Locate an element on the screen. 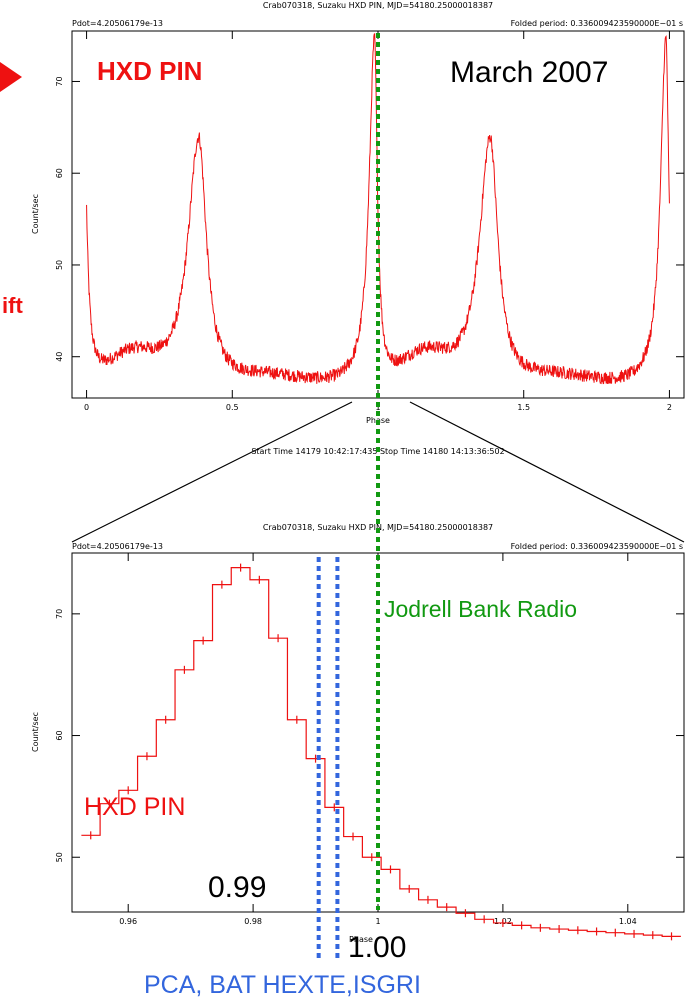 This screenshot has height=1007, width=688. top-y-tick-label: 70 is located at coordinates (59, 81).